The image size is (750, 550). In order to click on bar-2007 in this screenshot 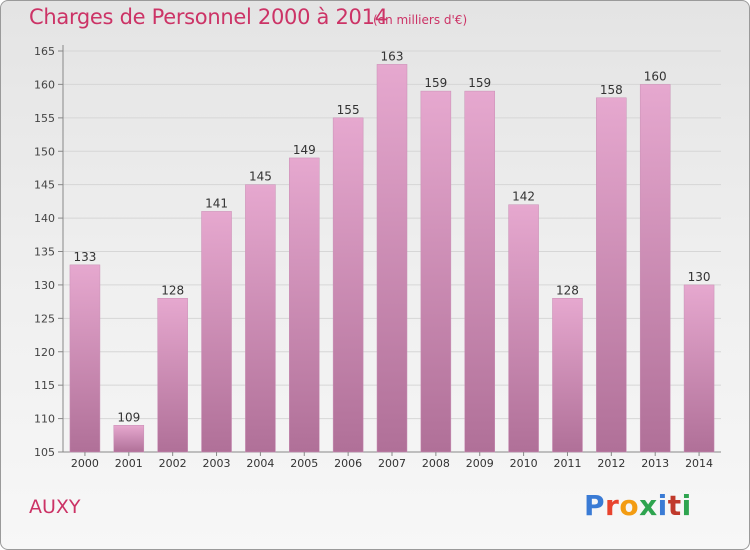, I will do `click(392, 258)`.